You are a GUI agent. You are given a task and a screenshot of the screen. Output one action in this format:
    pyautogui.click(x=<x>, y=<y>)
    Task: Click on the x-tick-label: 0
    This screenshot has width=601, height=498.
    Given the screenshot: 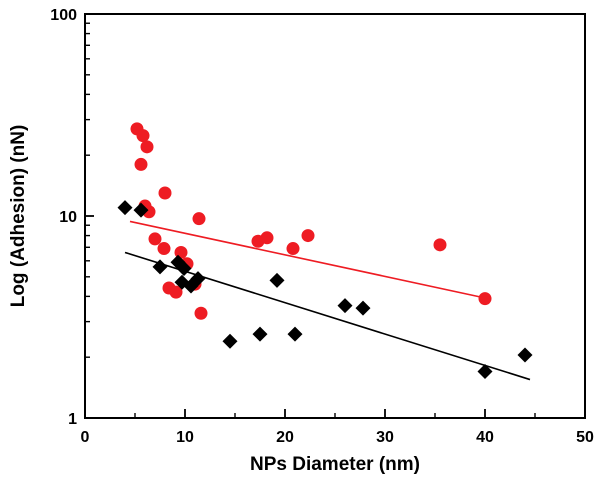 What is the action you would take?
    pyautogui.click(x=85, y=437)
    